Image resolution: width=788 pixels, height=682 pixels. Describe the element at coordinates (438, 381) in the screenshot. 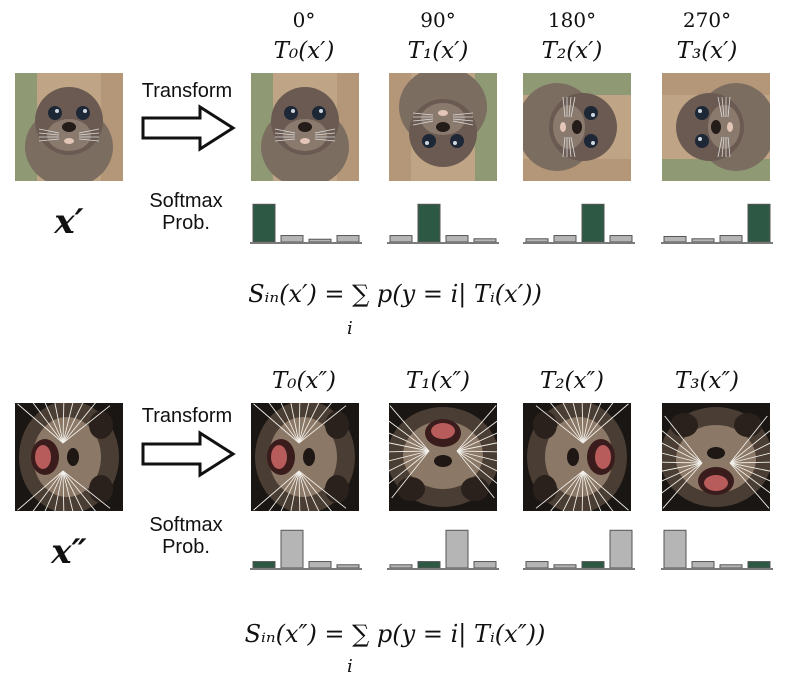

I see `t-label-r2-1: T₁(x″)` at that location.